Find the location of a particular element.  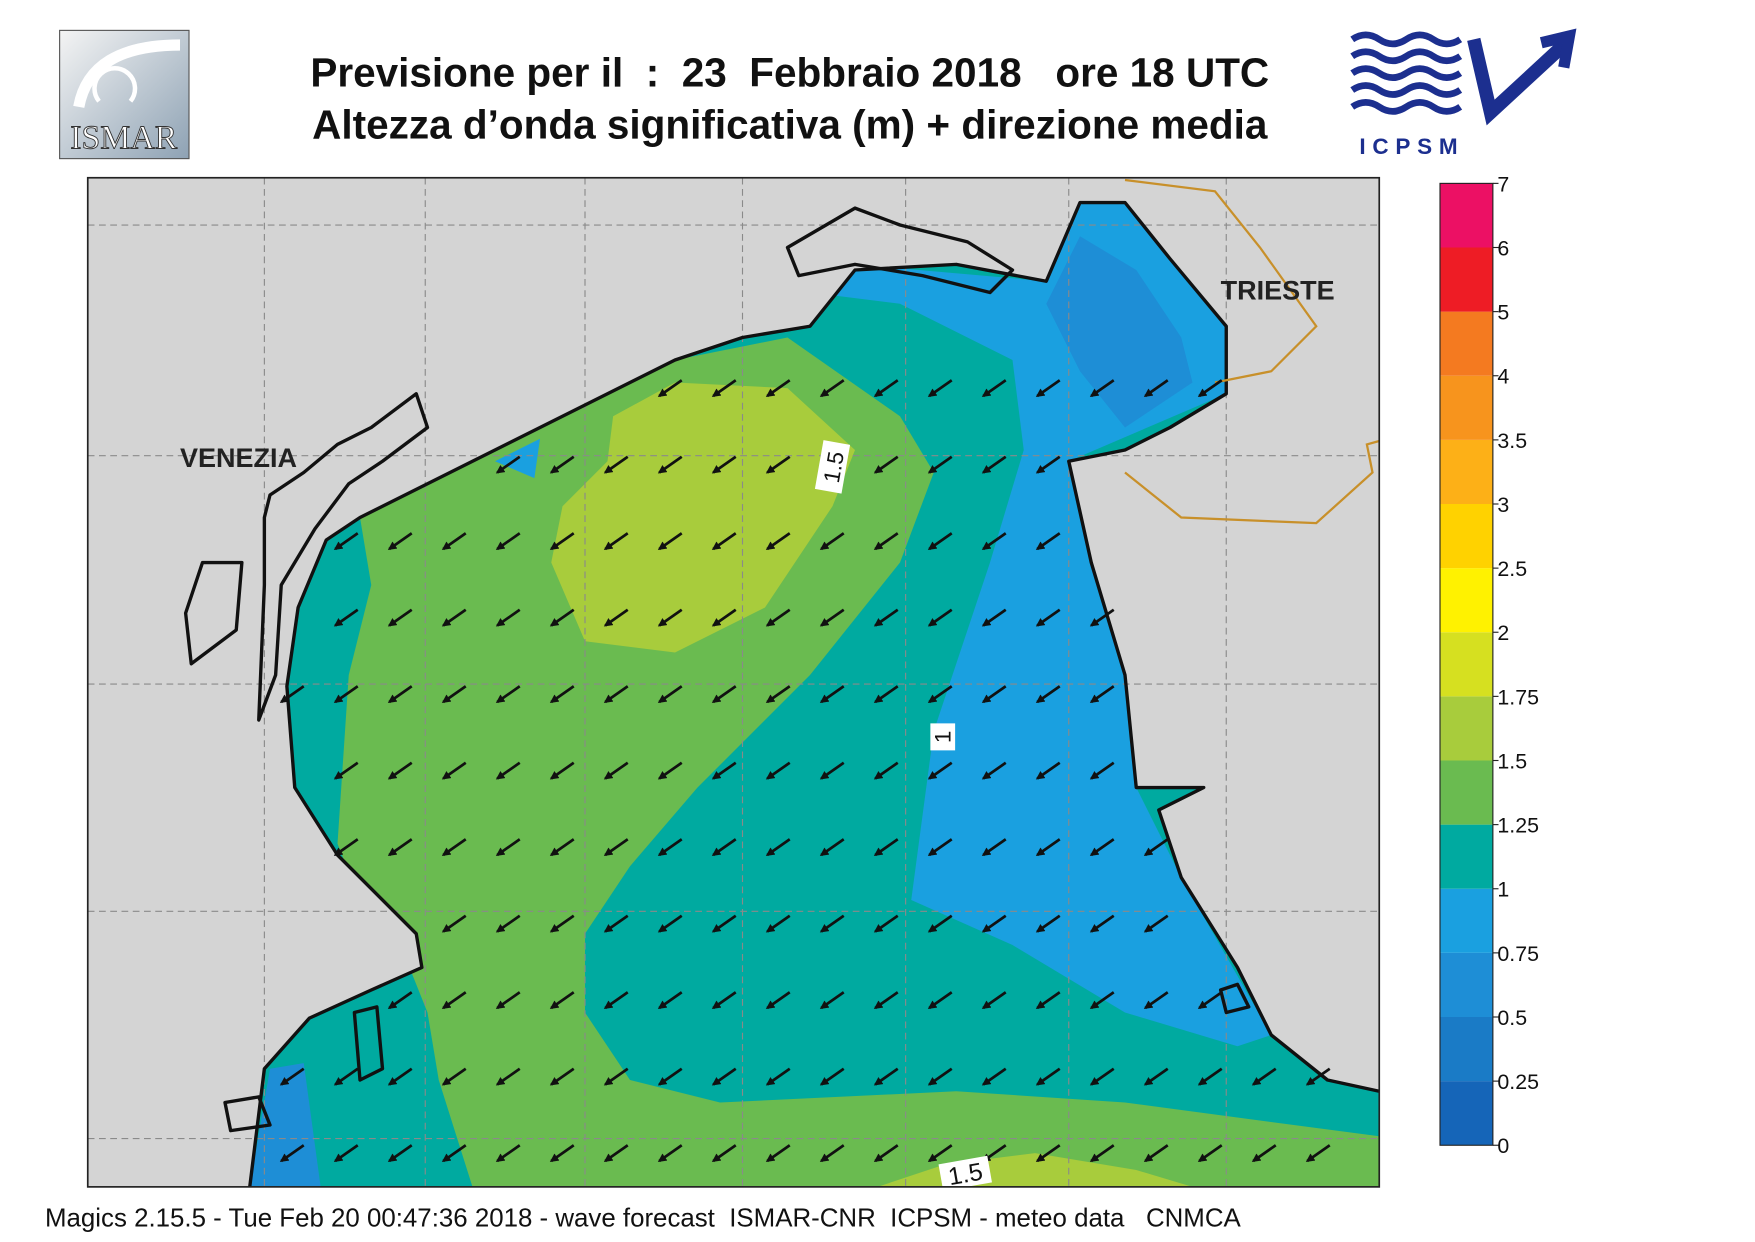

colorbar-frame is located at coordinates (1466, 664).